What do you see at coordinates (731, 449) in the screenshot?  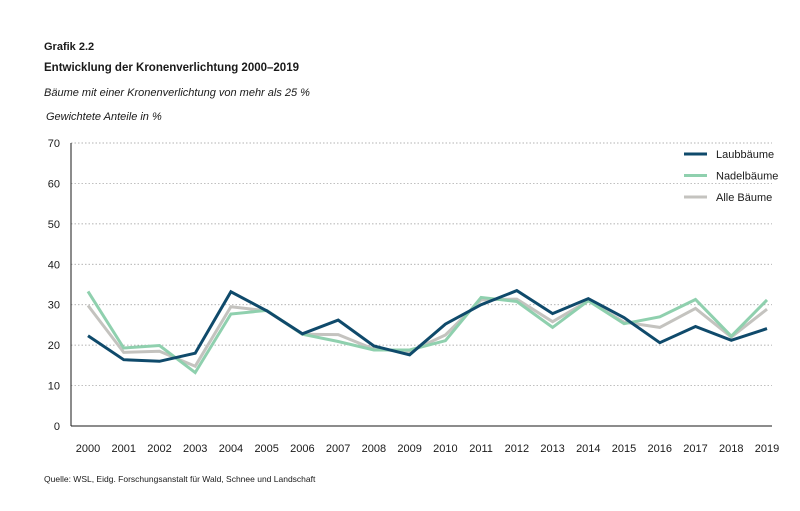 I see `x-tick-label: 2018` at bounding box center [731, 449].